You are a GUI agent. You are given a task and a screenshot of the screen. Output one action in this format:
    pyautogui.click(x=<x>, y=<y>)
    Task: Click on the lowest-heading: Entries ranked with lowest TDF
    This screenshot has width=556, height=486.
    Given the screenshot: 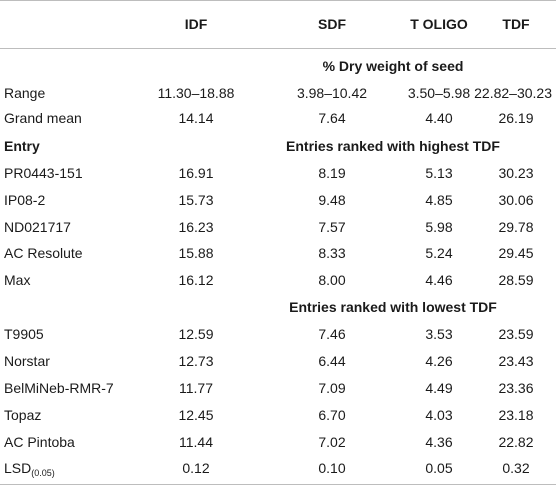 What is the action you would take?
    pyautogui.click(x=393, y=307)
    